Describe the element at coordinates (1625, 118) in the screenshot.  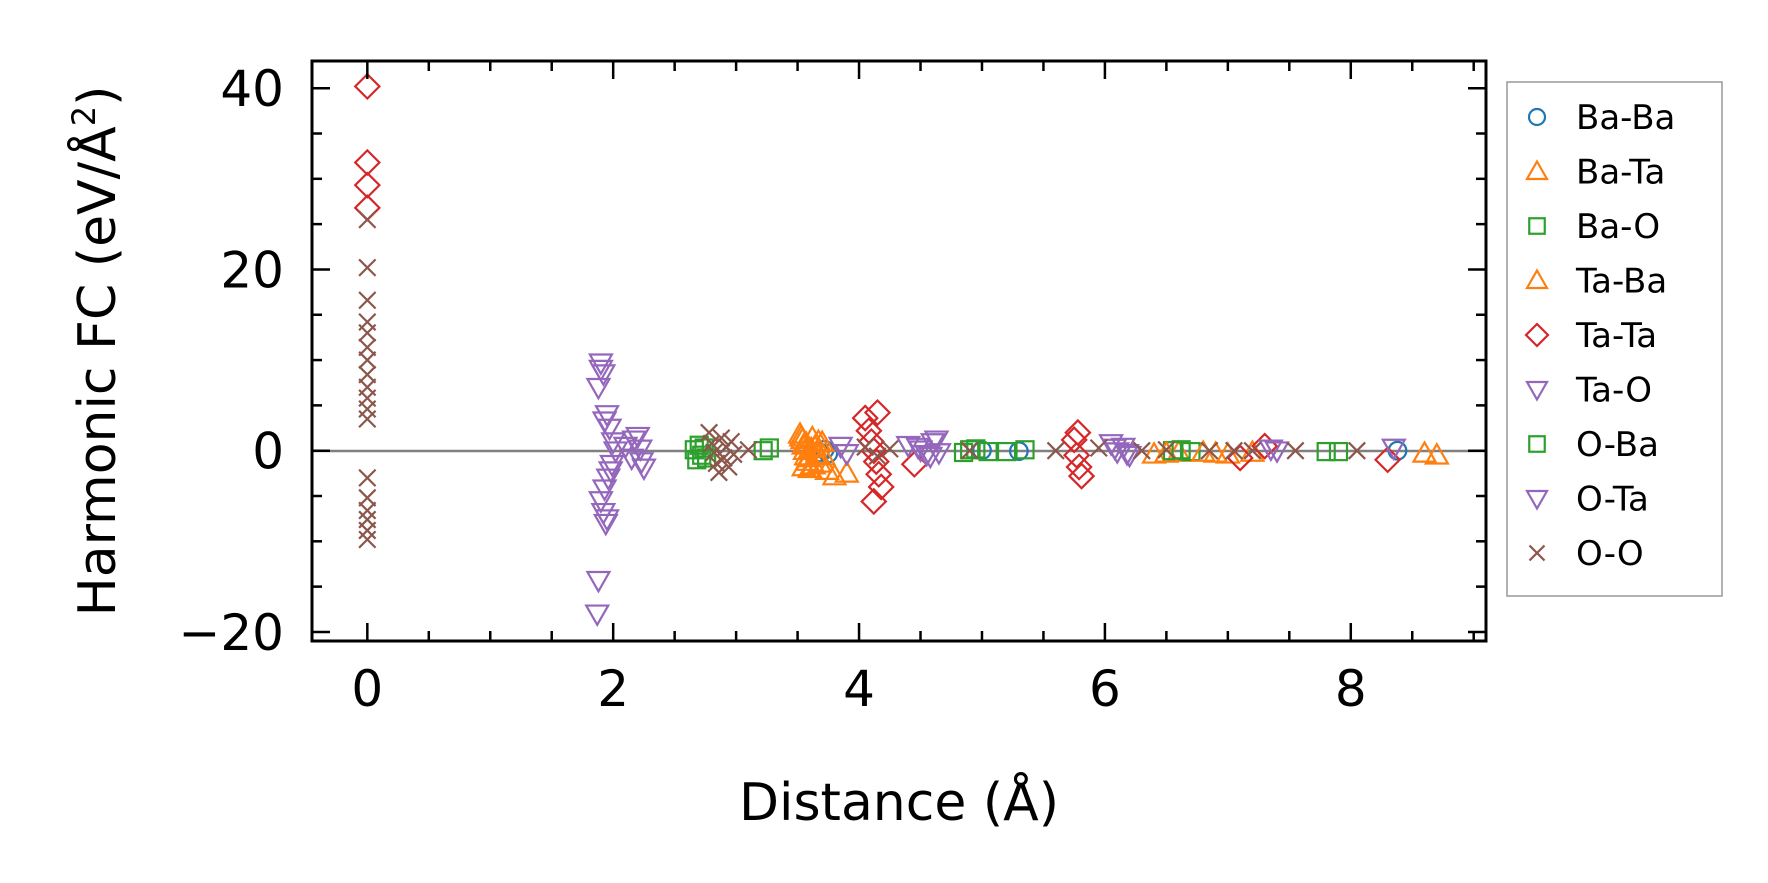
I see `legend-label: Ba-Ba` at that location.